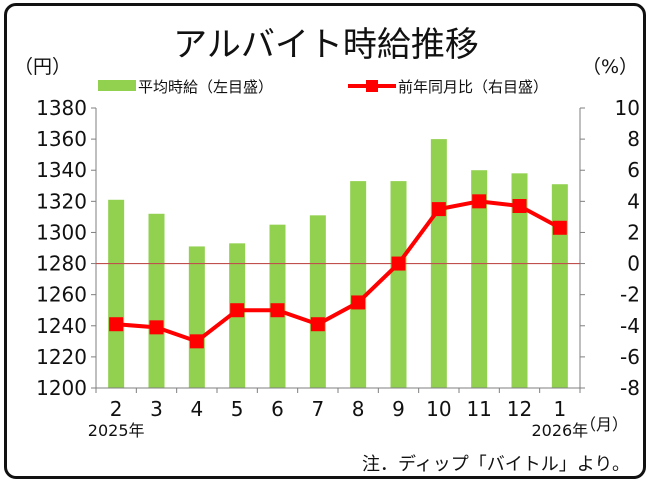 The image size is (652, 485). What do you see at coordinates (61, 108) in the screenshot?
I see `left-tick-label: 1380` at bounding box center [61, 108].